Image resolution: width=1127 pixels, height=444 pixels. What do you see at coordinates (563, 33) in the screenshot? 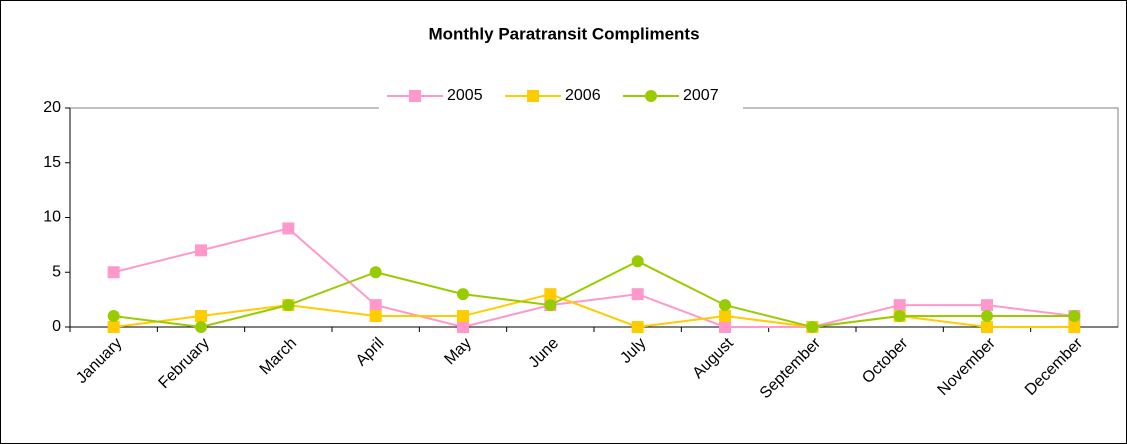
I see `chart-title: Monthly Paratransit Compliments` at bounding box center [563, 33].